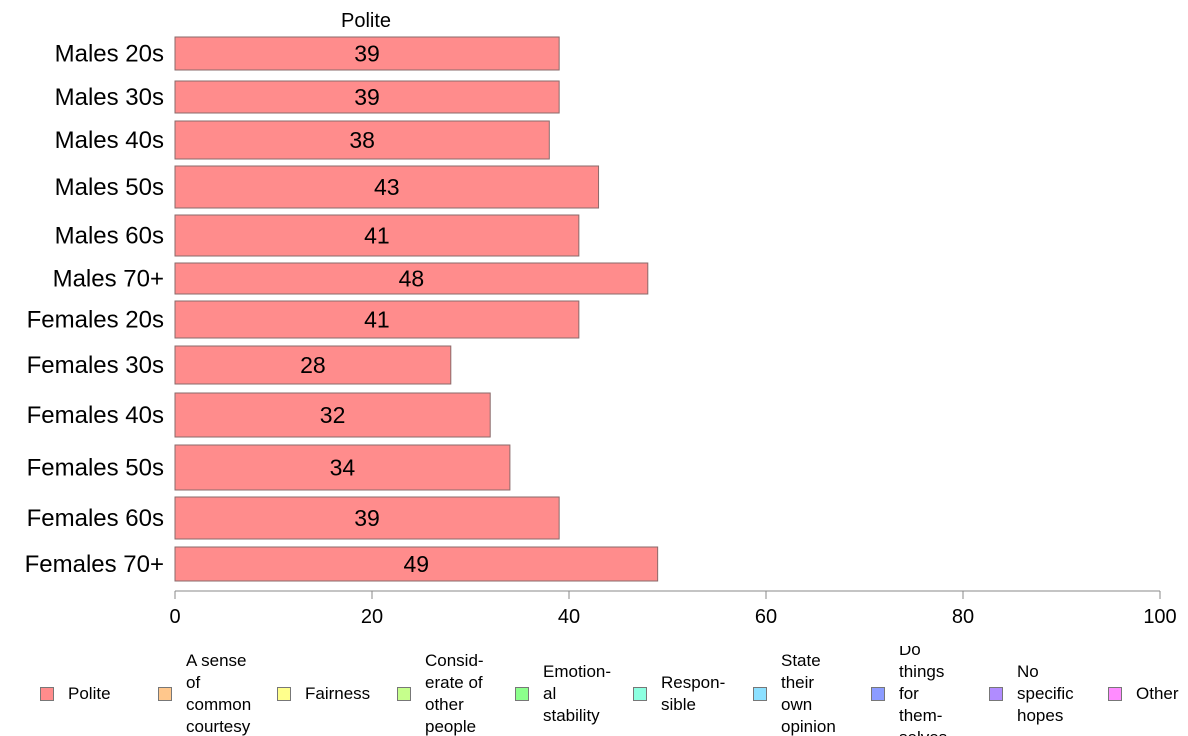 Image resolution: width=1188 pixels, height=736 pixels. What do you see at coordinates (109, 97) in the screenshot?
I see `category-label: Males 30s` at bounding box center [109, 97].